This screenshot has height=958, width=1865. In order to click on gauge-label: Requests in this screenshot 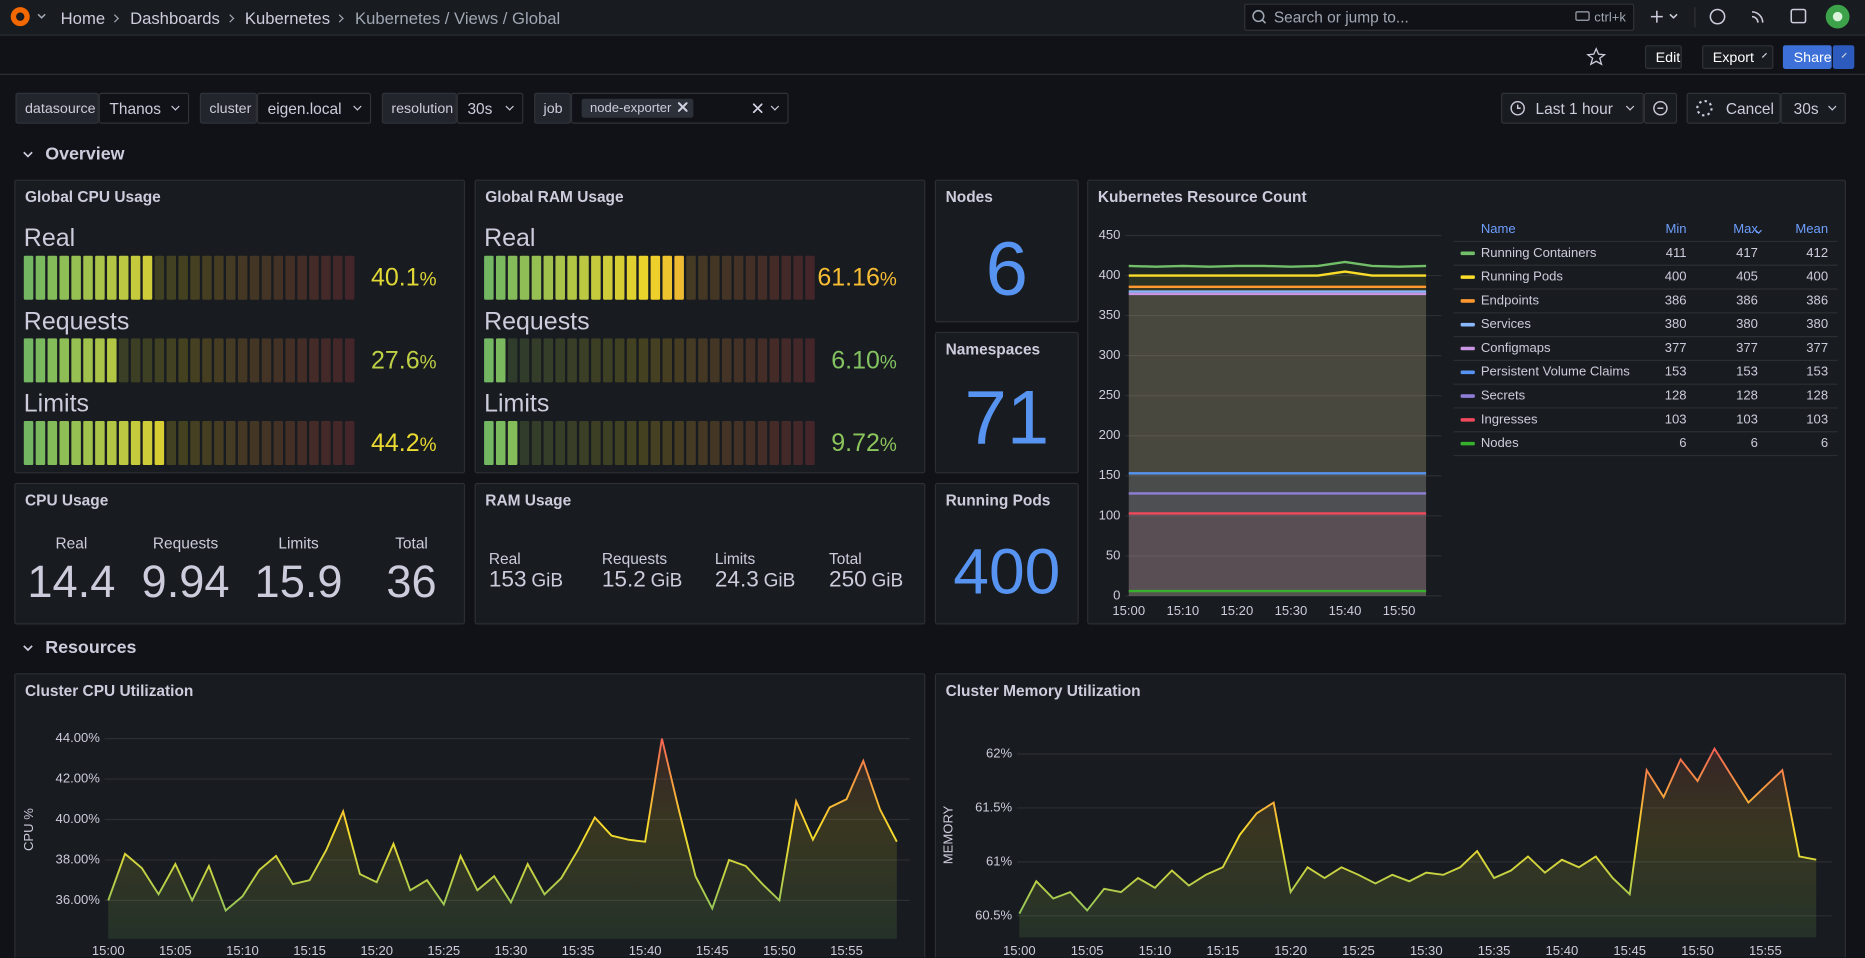, I will do `click(76, 321)`.